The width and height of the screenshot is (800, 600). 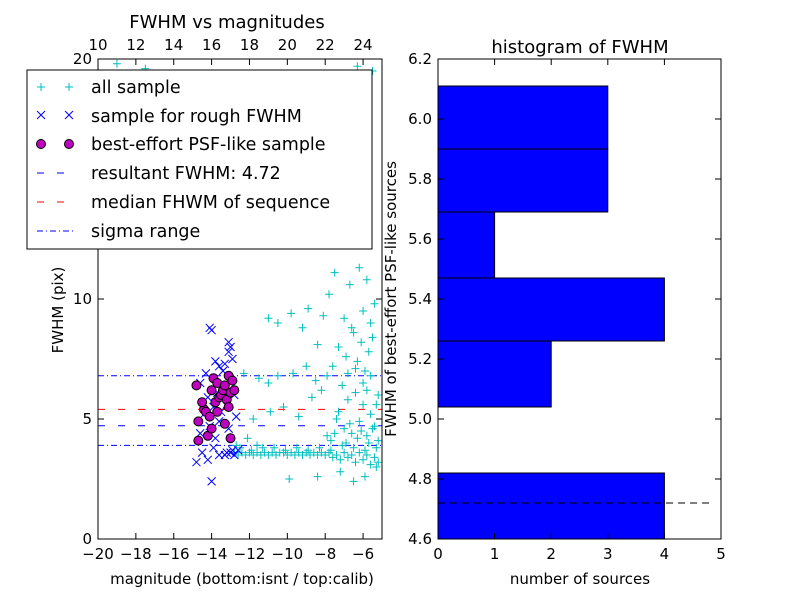 I want to click on right-y-tick-label: 5.0, so click(x=420, y=419).